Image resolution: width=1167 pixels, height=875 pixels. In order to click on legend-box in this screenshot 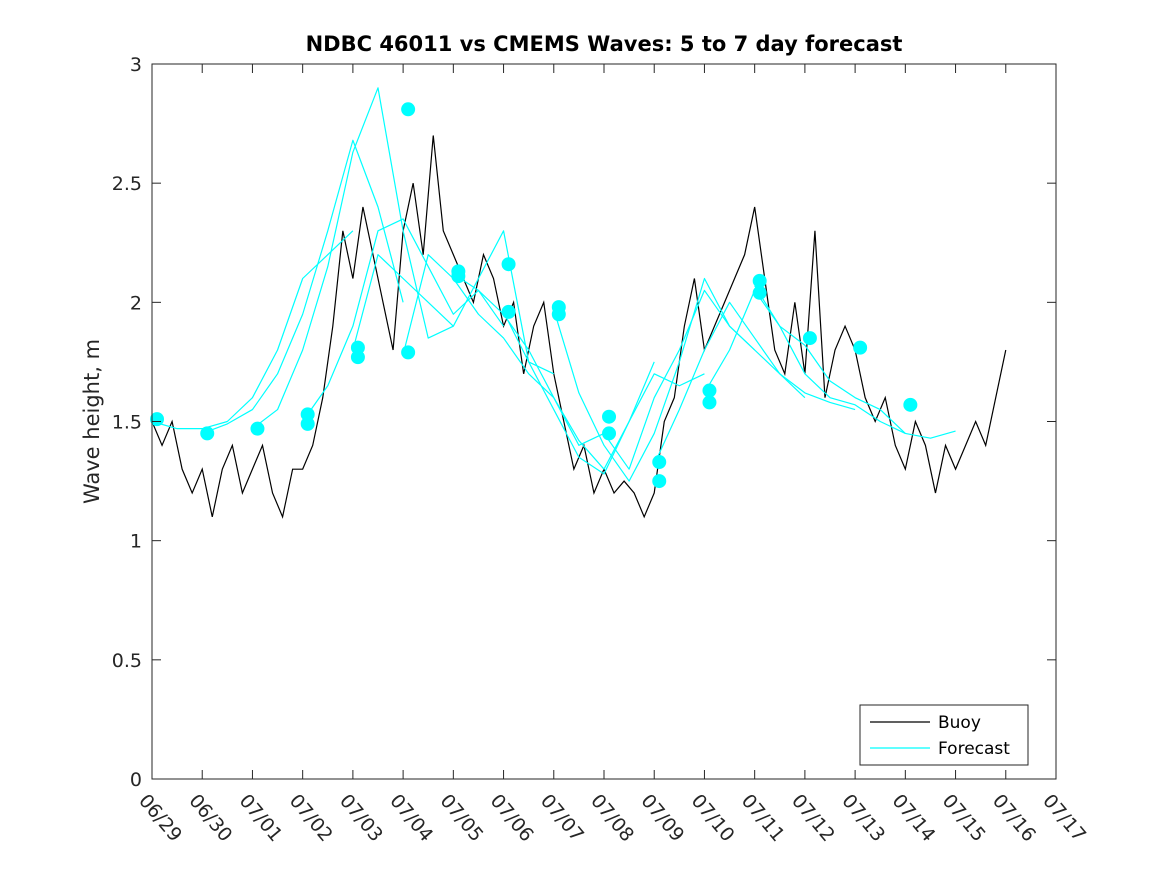, I will do `click(944, 735)`.